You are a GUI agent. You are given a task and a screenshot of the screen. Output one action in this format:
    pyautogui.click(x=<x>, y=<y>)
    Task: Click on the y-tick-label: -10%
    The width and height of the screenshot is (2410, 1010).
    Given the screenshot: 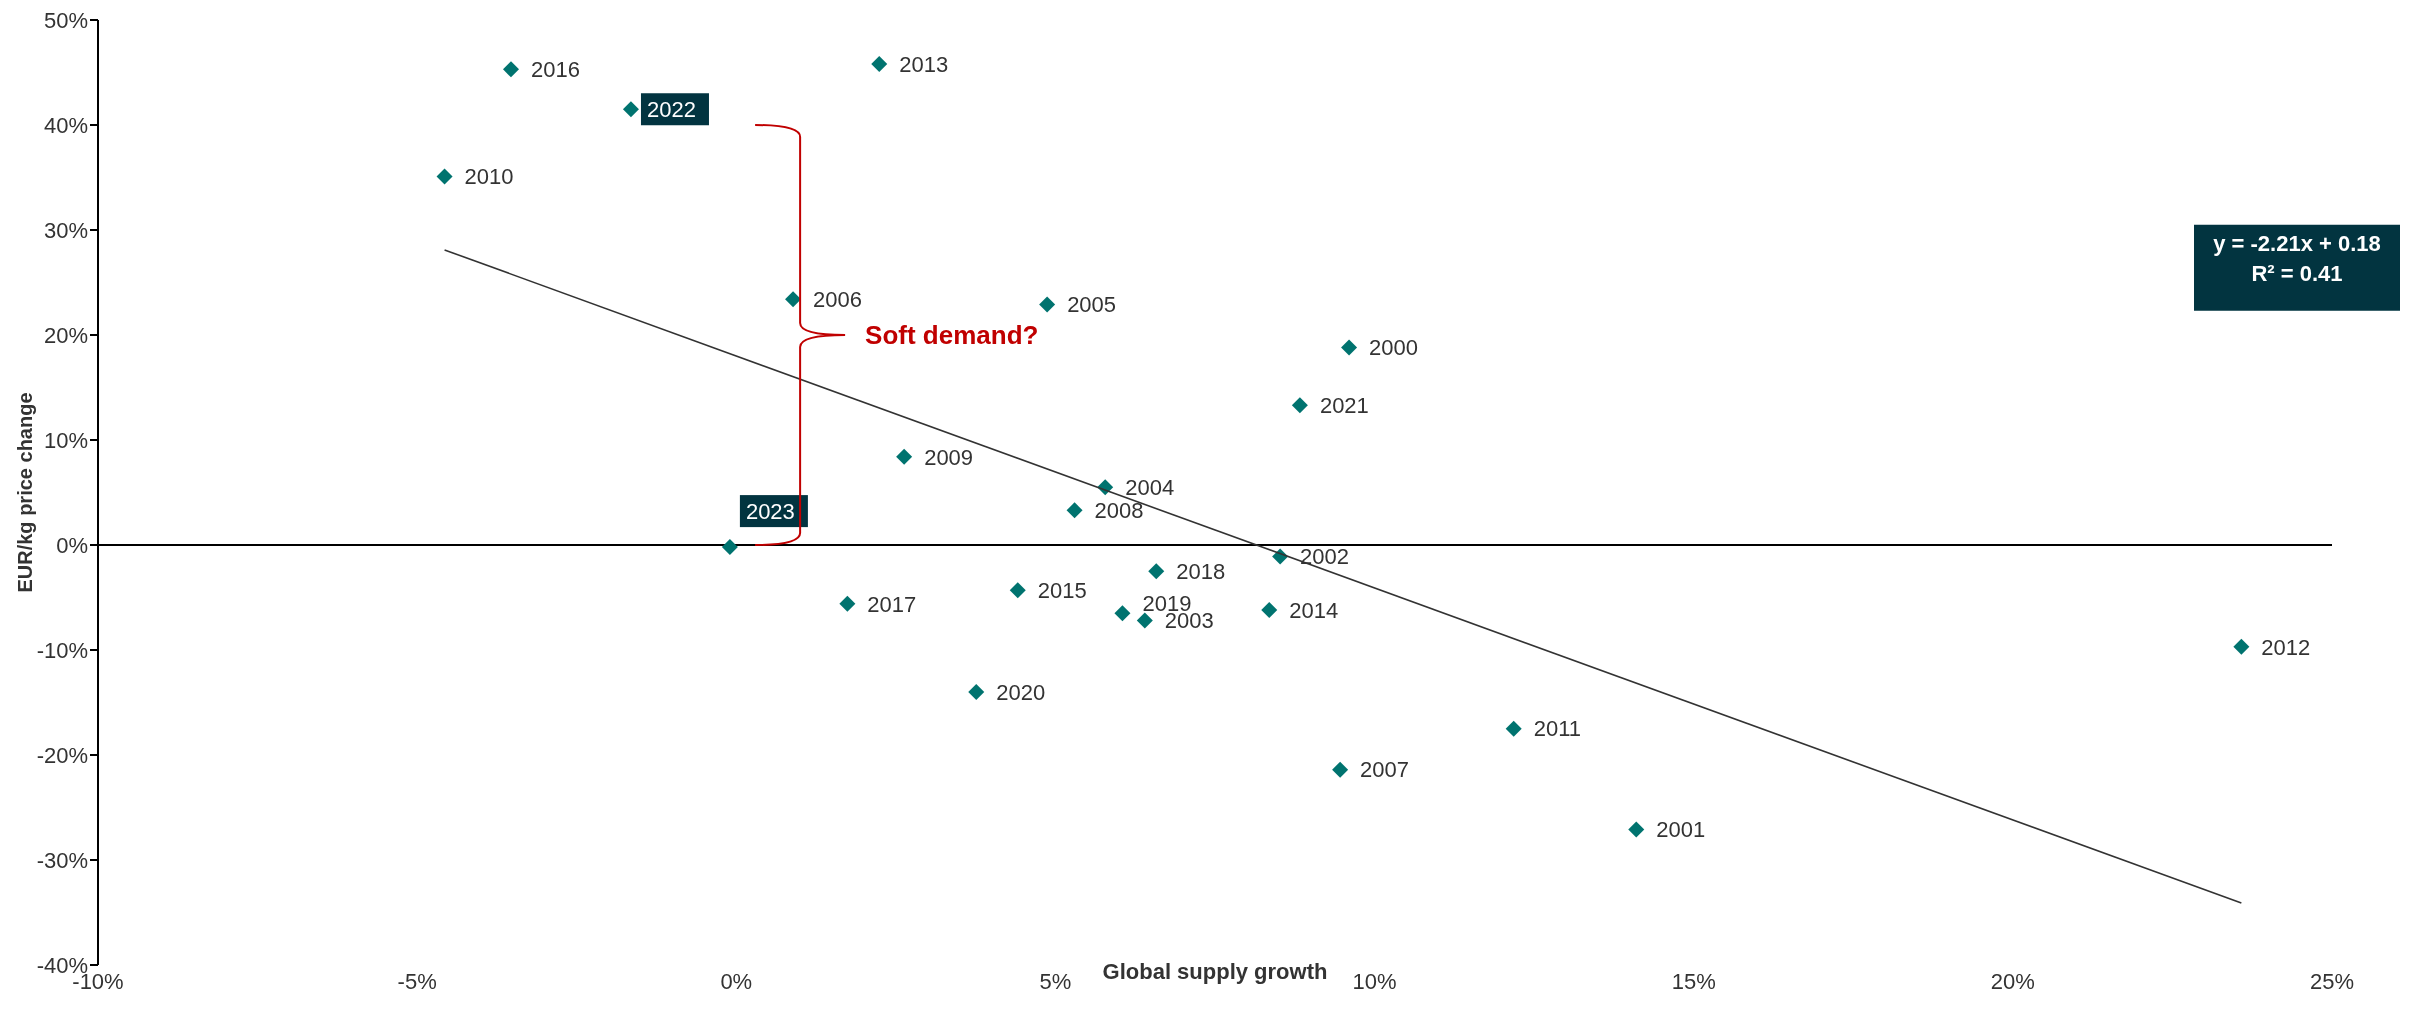 What is the action you would take?
    pyautogui.click(x=62, y=650)
    